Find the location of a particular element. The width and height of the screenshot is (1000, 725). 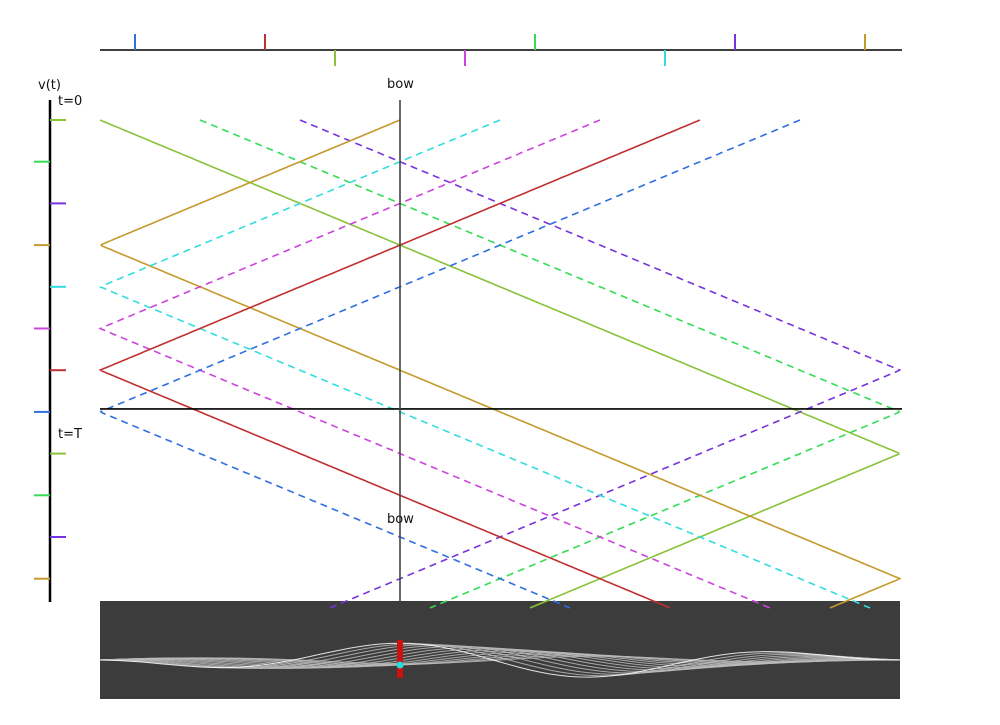

bow-marker is located at coordinates (400, 659).